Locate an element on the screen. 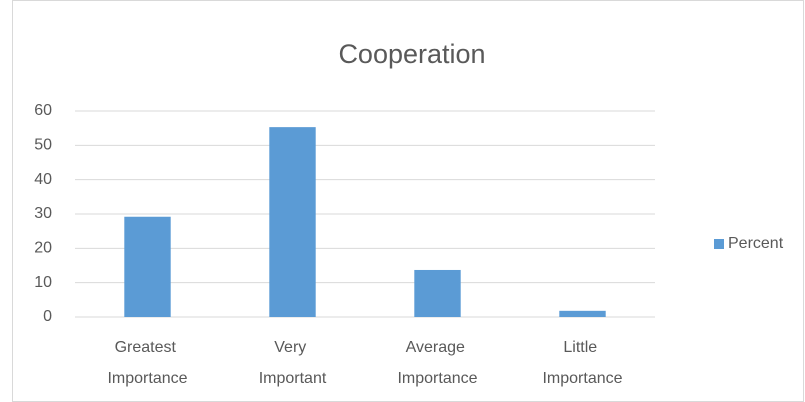  y-tick-label: 60 is located at coordinates (43, 110).